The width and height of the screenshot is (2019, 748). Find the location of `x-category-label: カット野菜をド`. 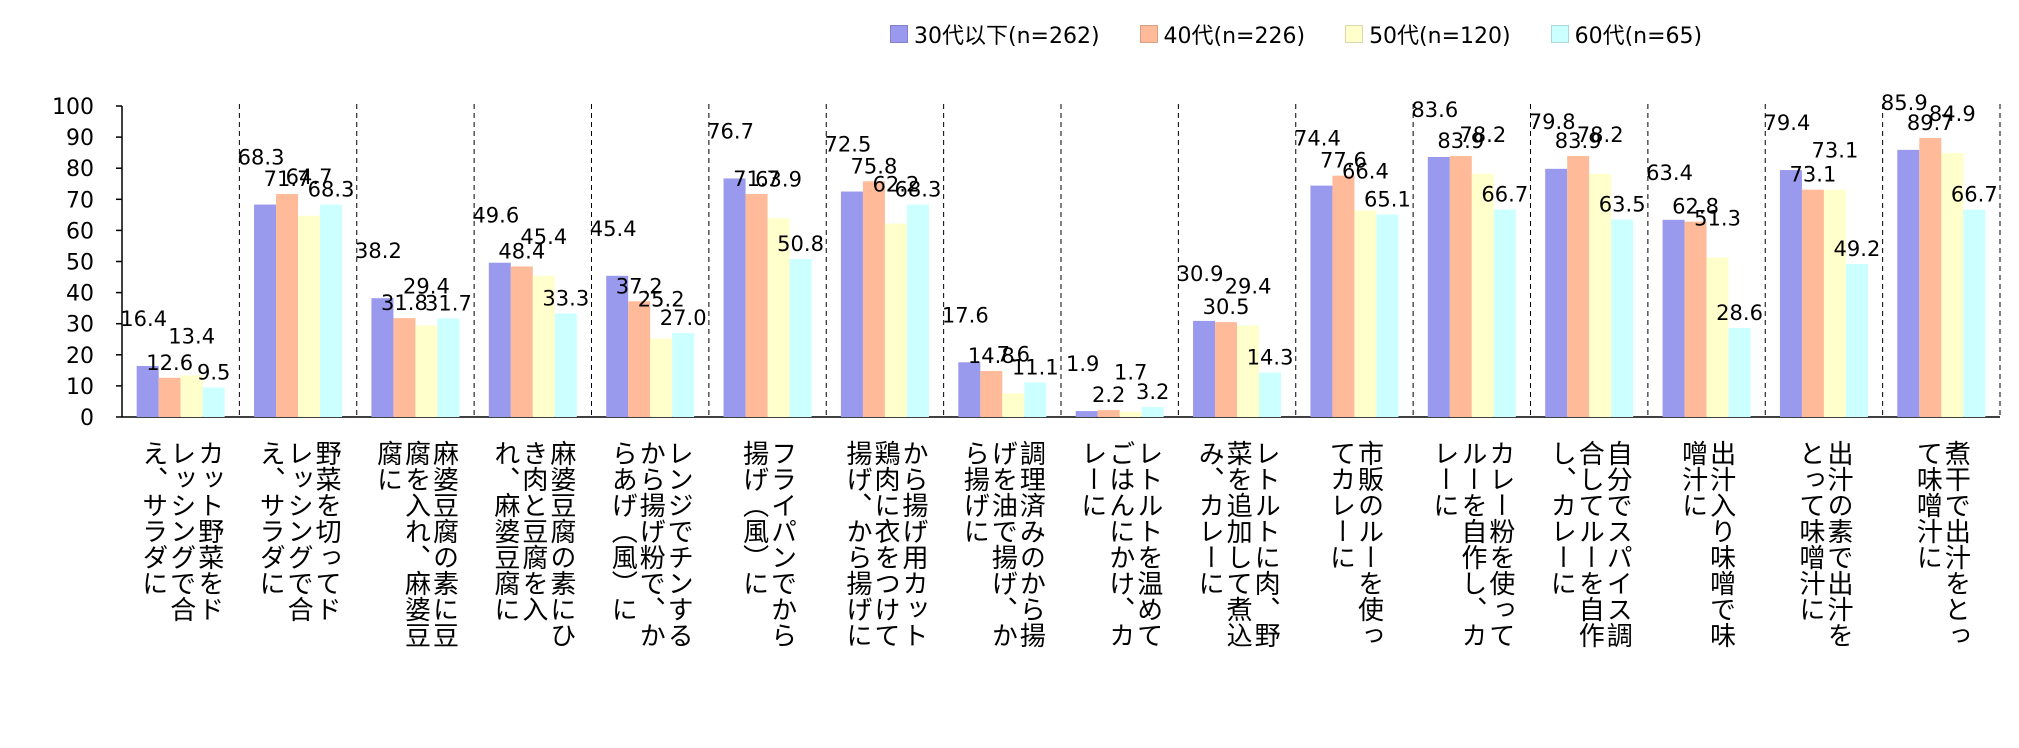

x-category-label: カット野菜をド is located at coordinates (209, 531).